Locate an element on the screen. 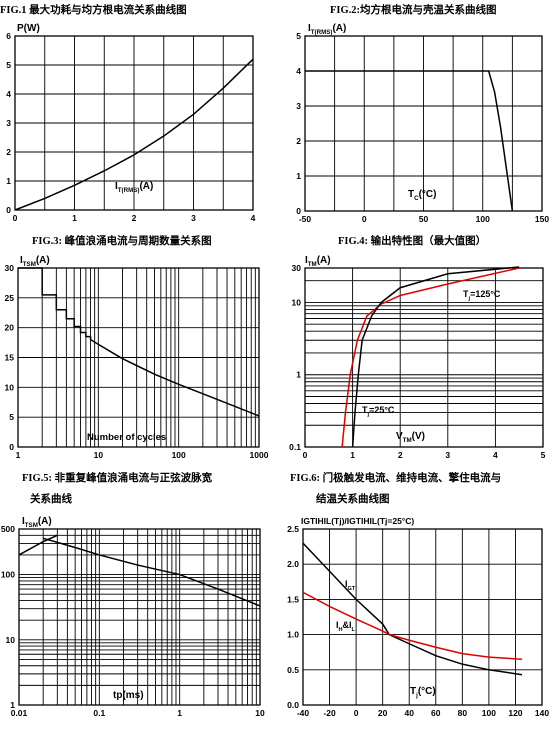  fig2-ytick-label: 5 is located at coordinates (298, 36).